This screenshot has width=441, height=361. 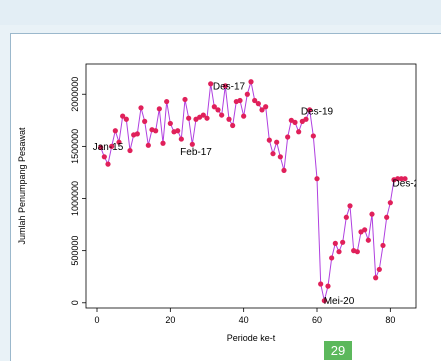 I want to click on top-band, so click(x=220, y=12).